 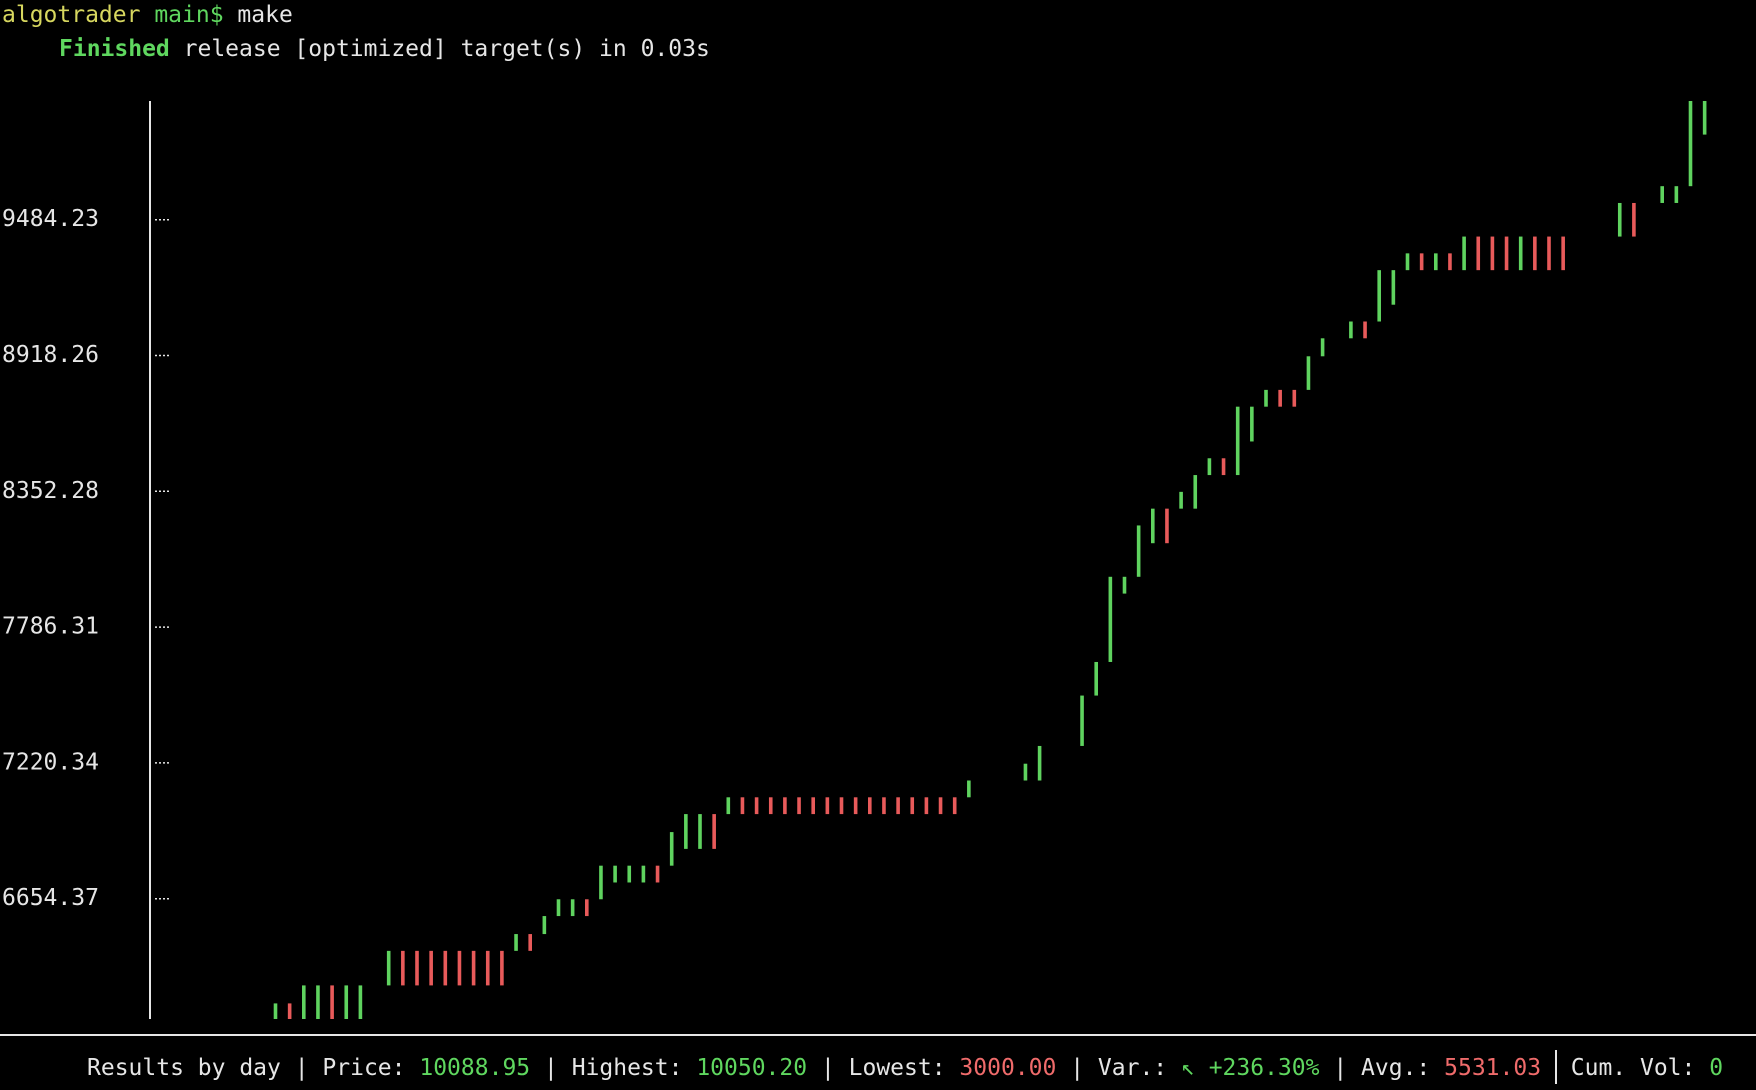 I want to click on prompt-branch: main$, so click(x=189, y=15).